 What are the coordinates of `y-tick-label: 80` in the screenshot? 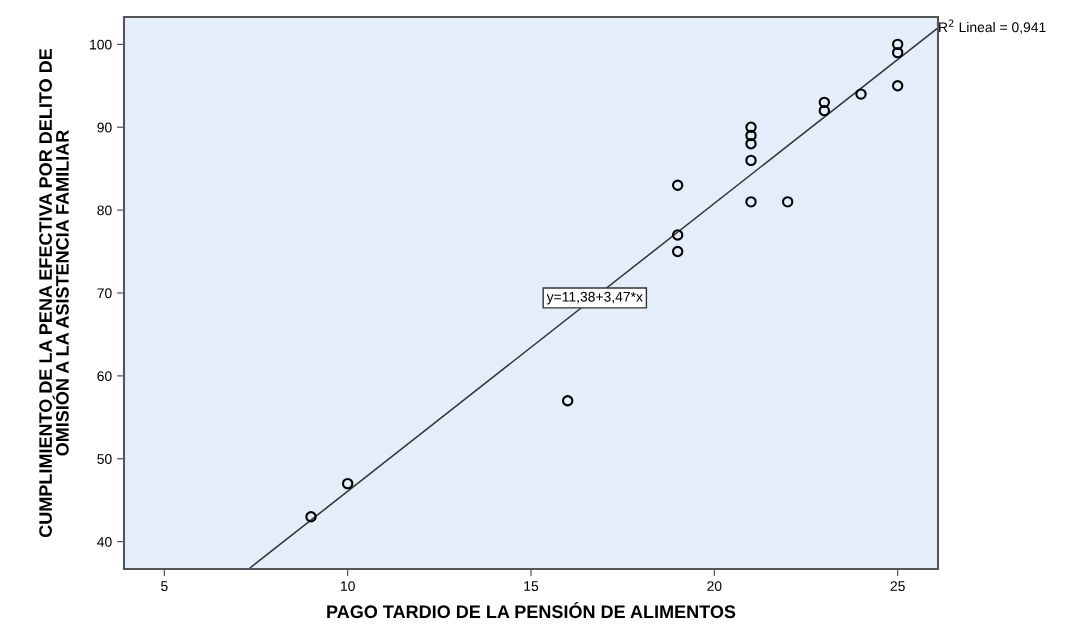 It's located at (104, 210).